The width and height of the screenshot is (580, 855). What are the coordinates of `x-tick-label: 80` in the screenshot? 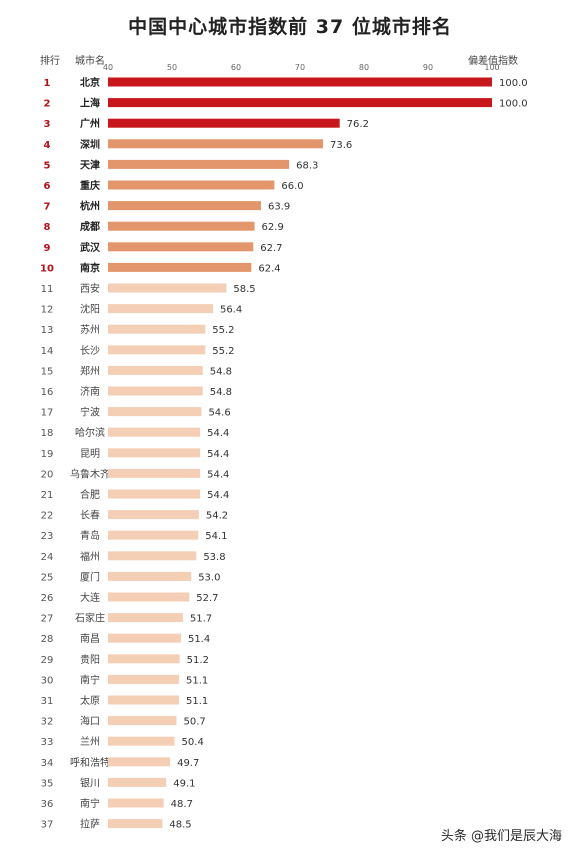 It's located at (364, 67).